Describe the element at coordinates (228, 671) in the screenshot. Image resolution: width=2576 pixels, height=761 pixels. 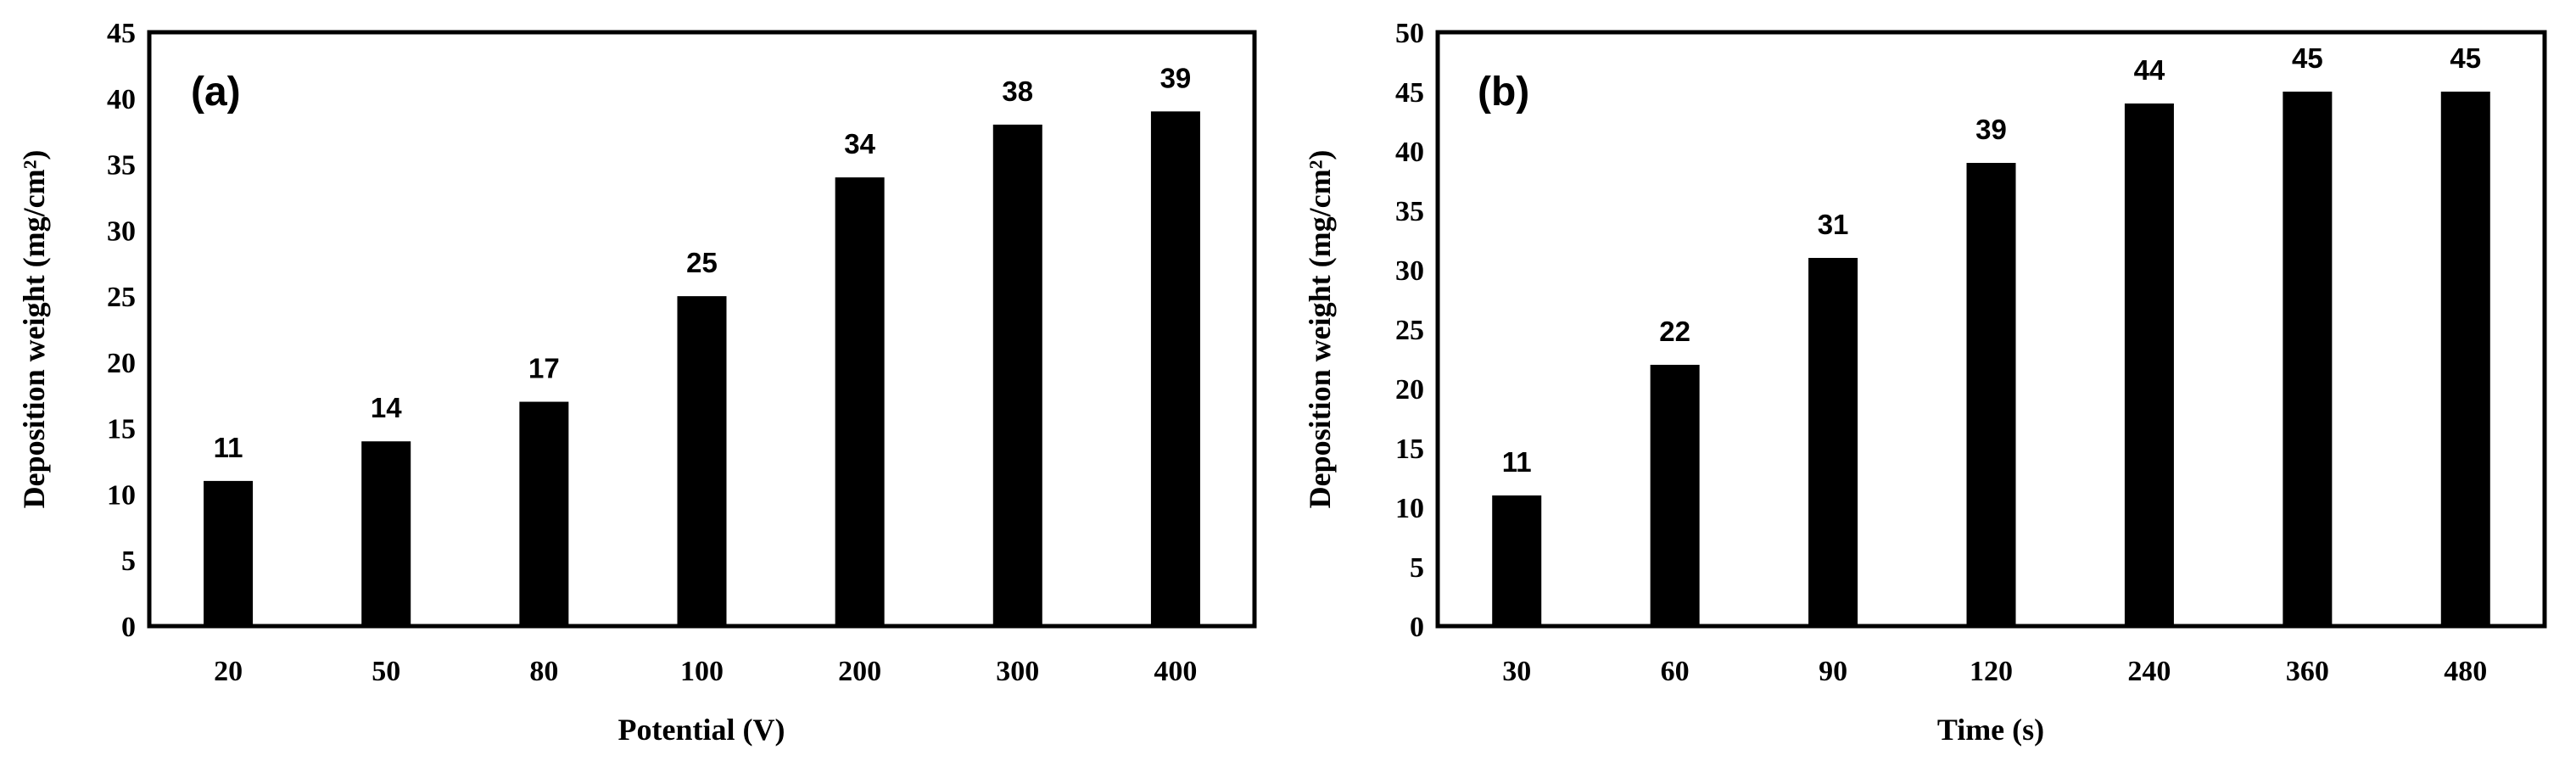
I see `x-tick-label-a: 20` at that location.